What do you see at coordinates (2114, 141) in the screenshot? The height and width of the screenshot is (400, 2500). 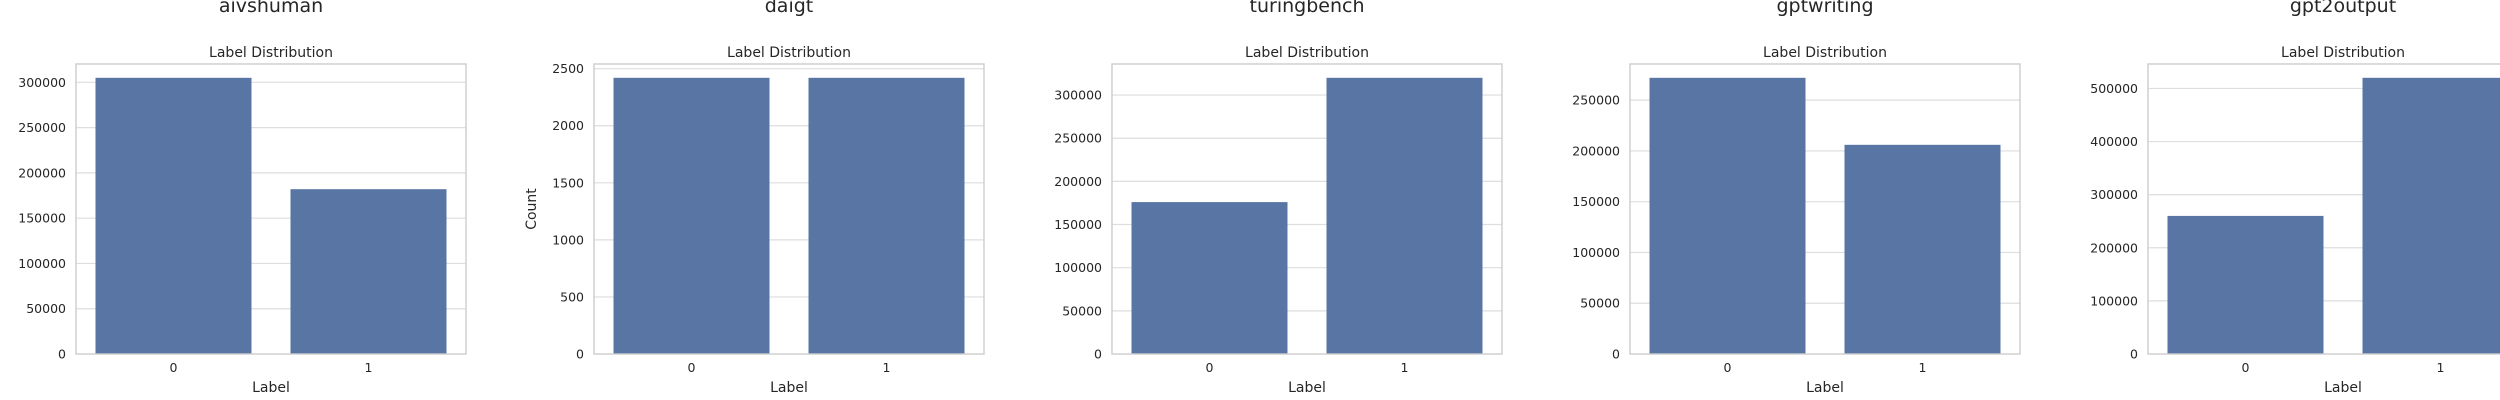 I see `y-tick-label: 400000` at bounding box center [2114, 141].